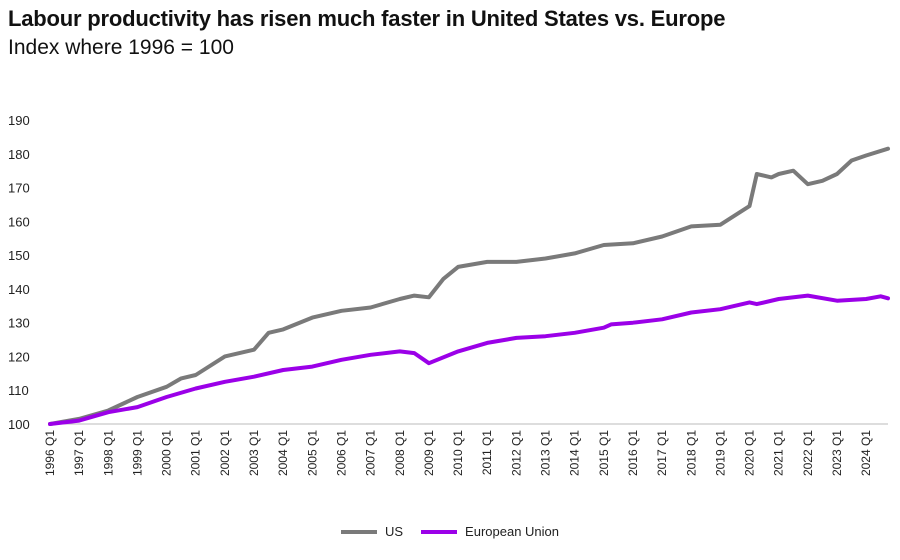  I want to click on y-tick-label: 180, so click(19, 154).